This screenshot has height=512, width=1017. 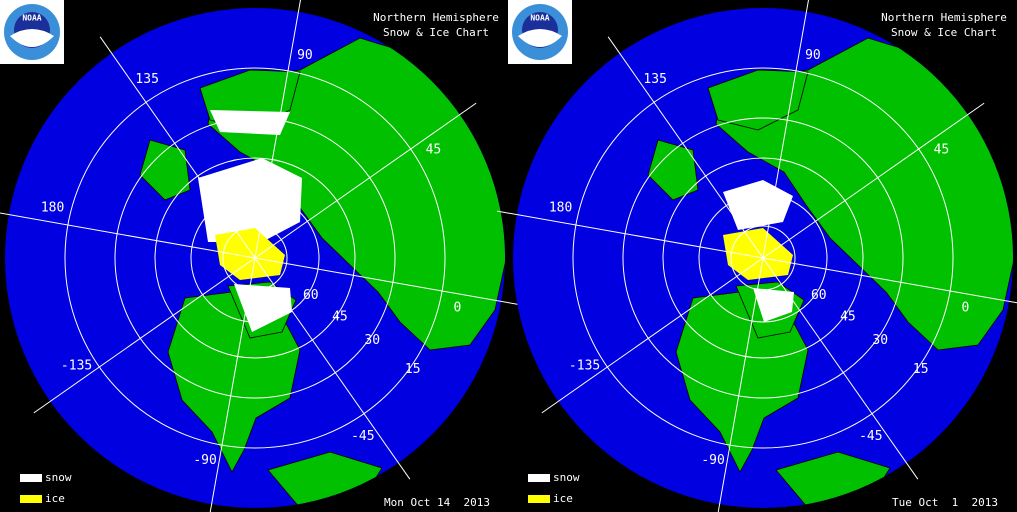 I want to click on land, so click(x=758, y=100).